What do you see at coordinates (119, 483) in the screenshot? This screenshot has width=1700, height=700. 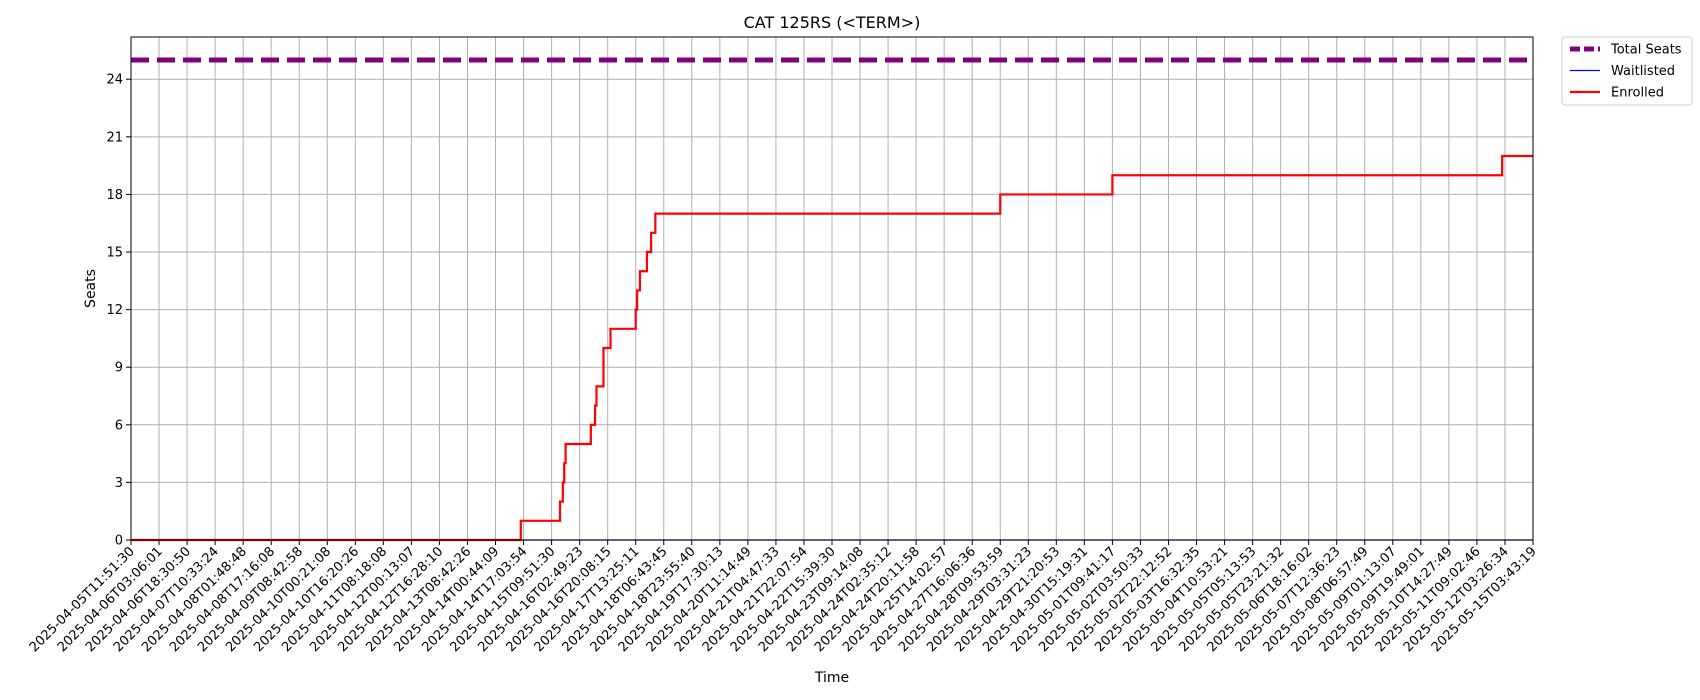 I see `y-tick-label: 3` at bounding box center [119, 483].